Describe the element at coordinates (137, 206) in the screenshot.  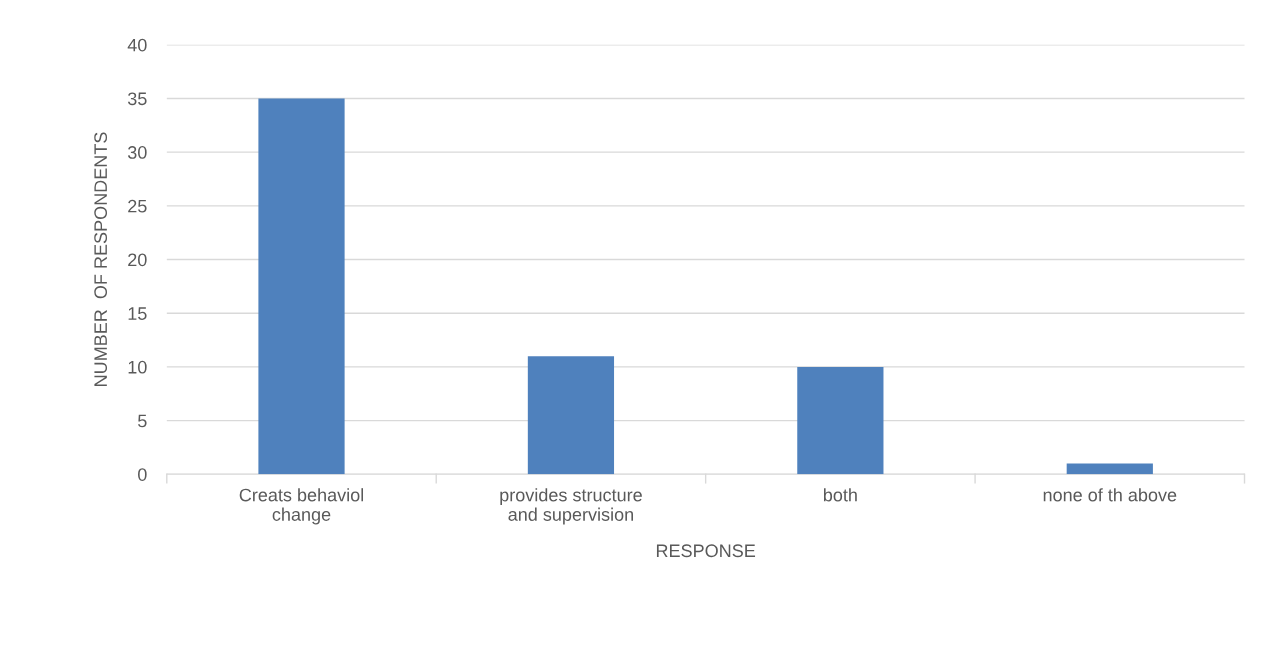
I see `y-tick-label: 25` at that location.